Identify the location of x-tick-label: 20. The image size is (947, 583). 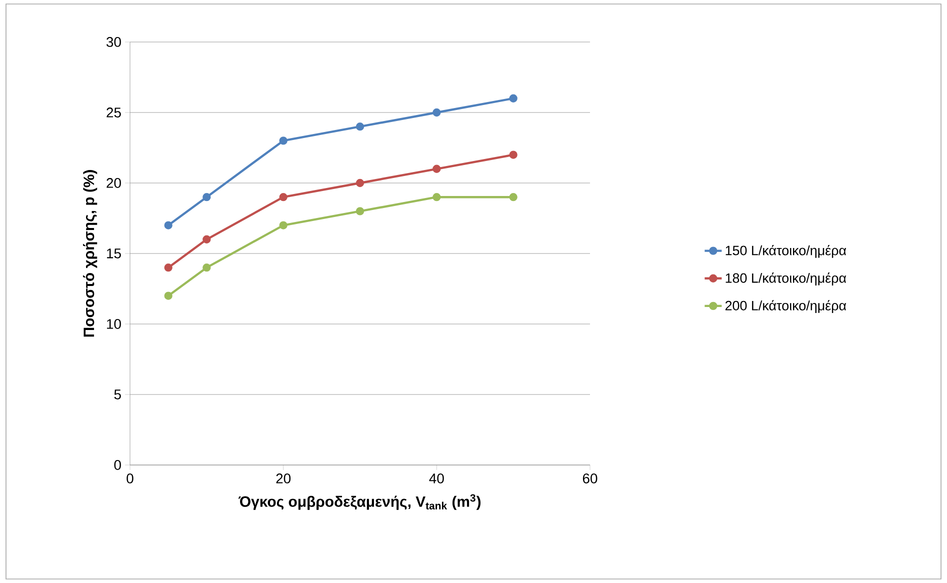
(283, 479).